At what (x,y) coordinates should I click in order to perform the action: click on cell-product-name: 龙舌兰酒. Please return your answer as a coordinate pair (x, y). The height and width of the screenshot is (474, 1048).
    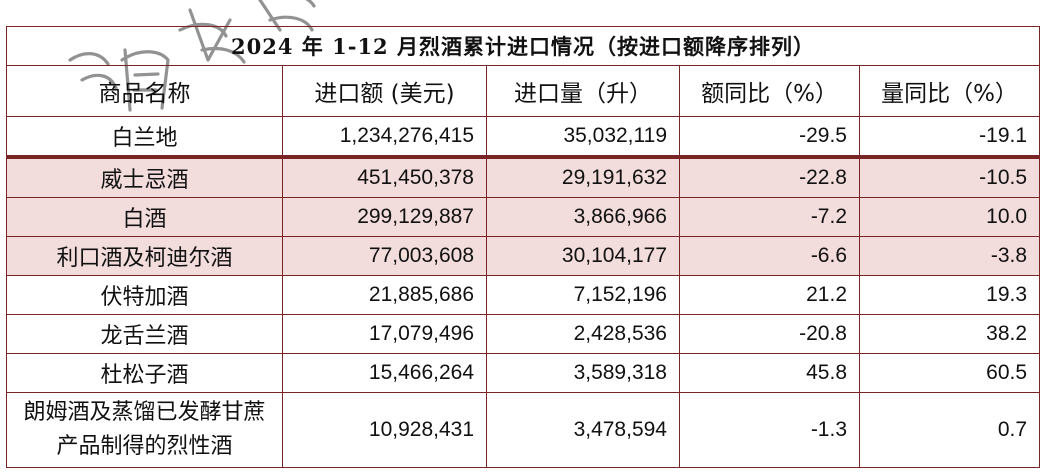
    Looking at the image, I should click on (144, 334).